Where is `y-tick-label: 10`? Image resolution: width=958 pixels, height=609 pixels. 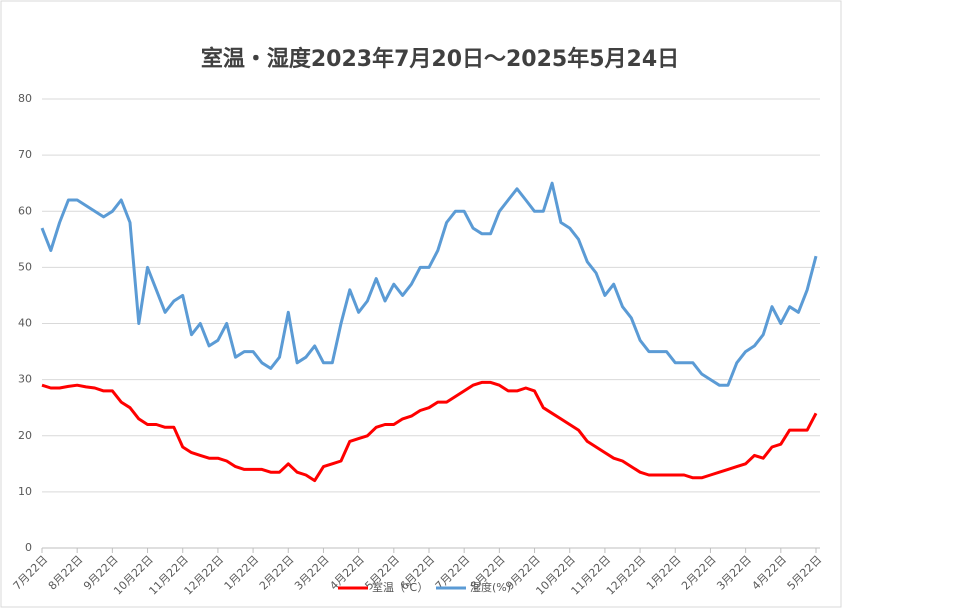
y-tick-label: 10 is located at coordinates (25, 491).